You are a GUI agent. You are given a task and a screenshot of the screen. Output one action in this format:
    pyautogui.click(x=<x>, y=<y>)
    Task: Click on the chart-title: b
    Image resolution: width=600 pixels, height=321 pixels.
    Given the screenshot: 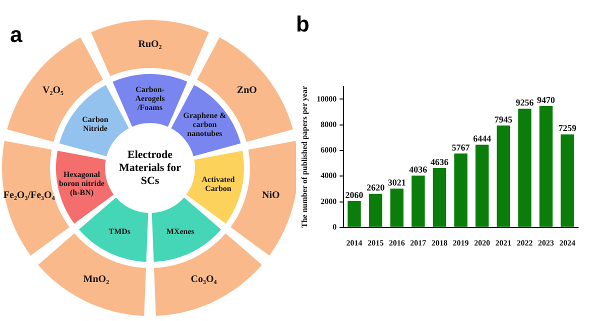 What is the action you would take?
    pyautogui.click(x=303, y=23)
    